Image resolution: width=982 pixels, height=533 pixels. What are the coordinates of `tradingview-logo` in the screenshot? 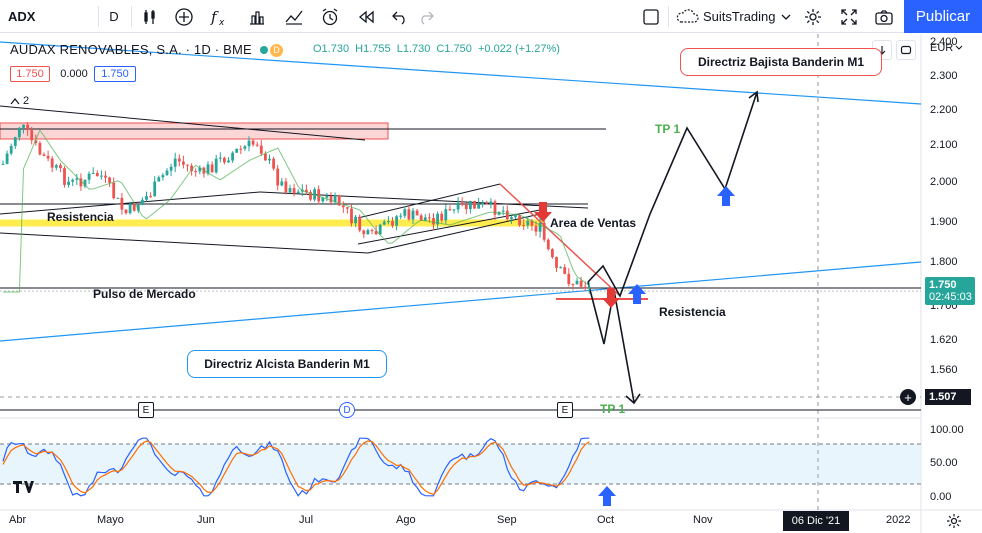 It's located at (25, 487).